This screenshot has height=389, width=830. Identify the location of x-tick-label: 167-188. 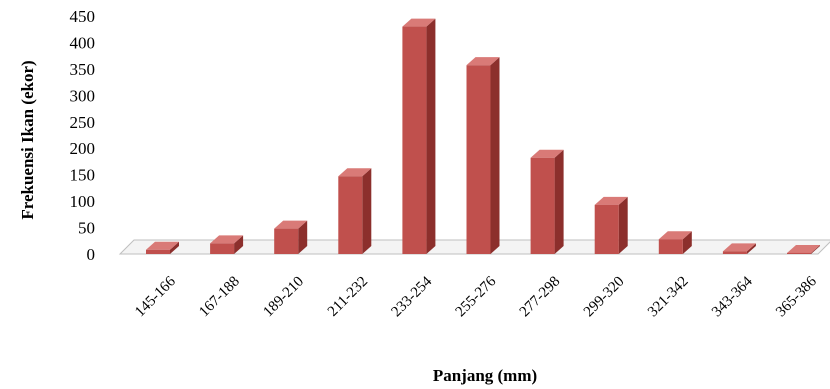
(219, 297).